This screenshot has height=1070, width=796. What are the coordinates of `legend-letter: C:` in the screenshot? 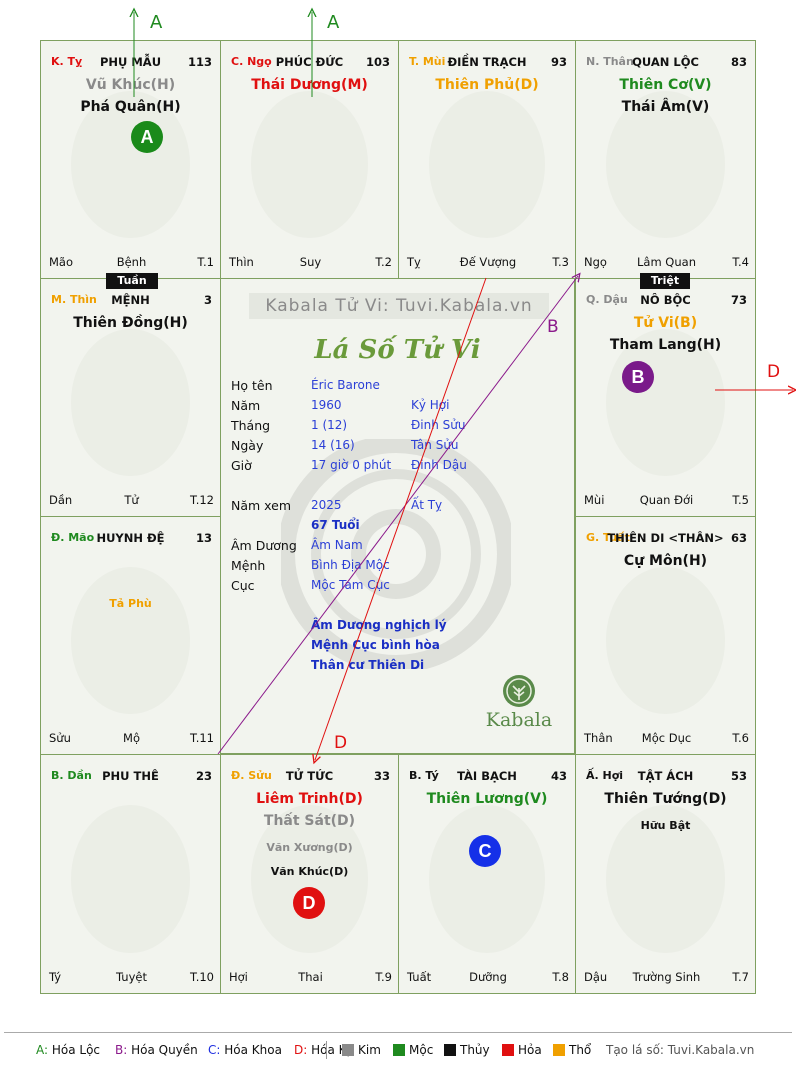 It's located at (216, 1050).